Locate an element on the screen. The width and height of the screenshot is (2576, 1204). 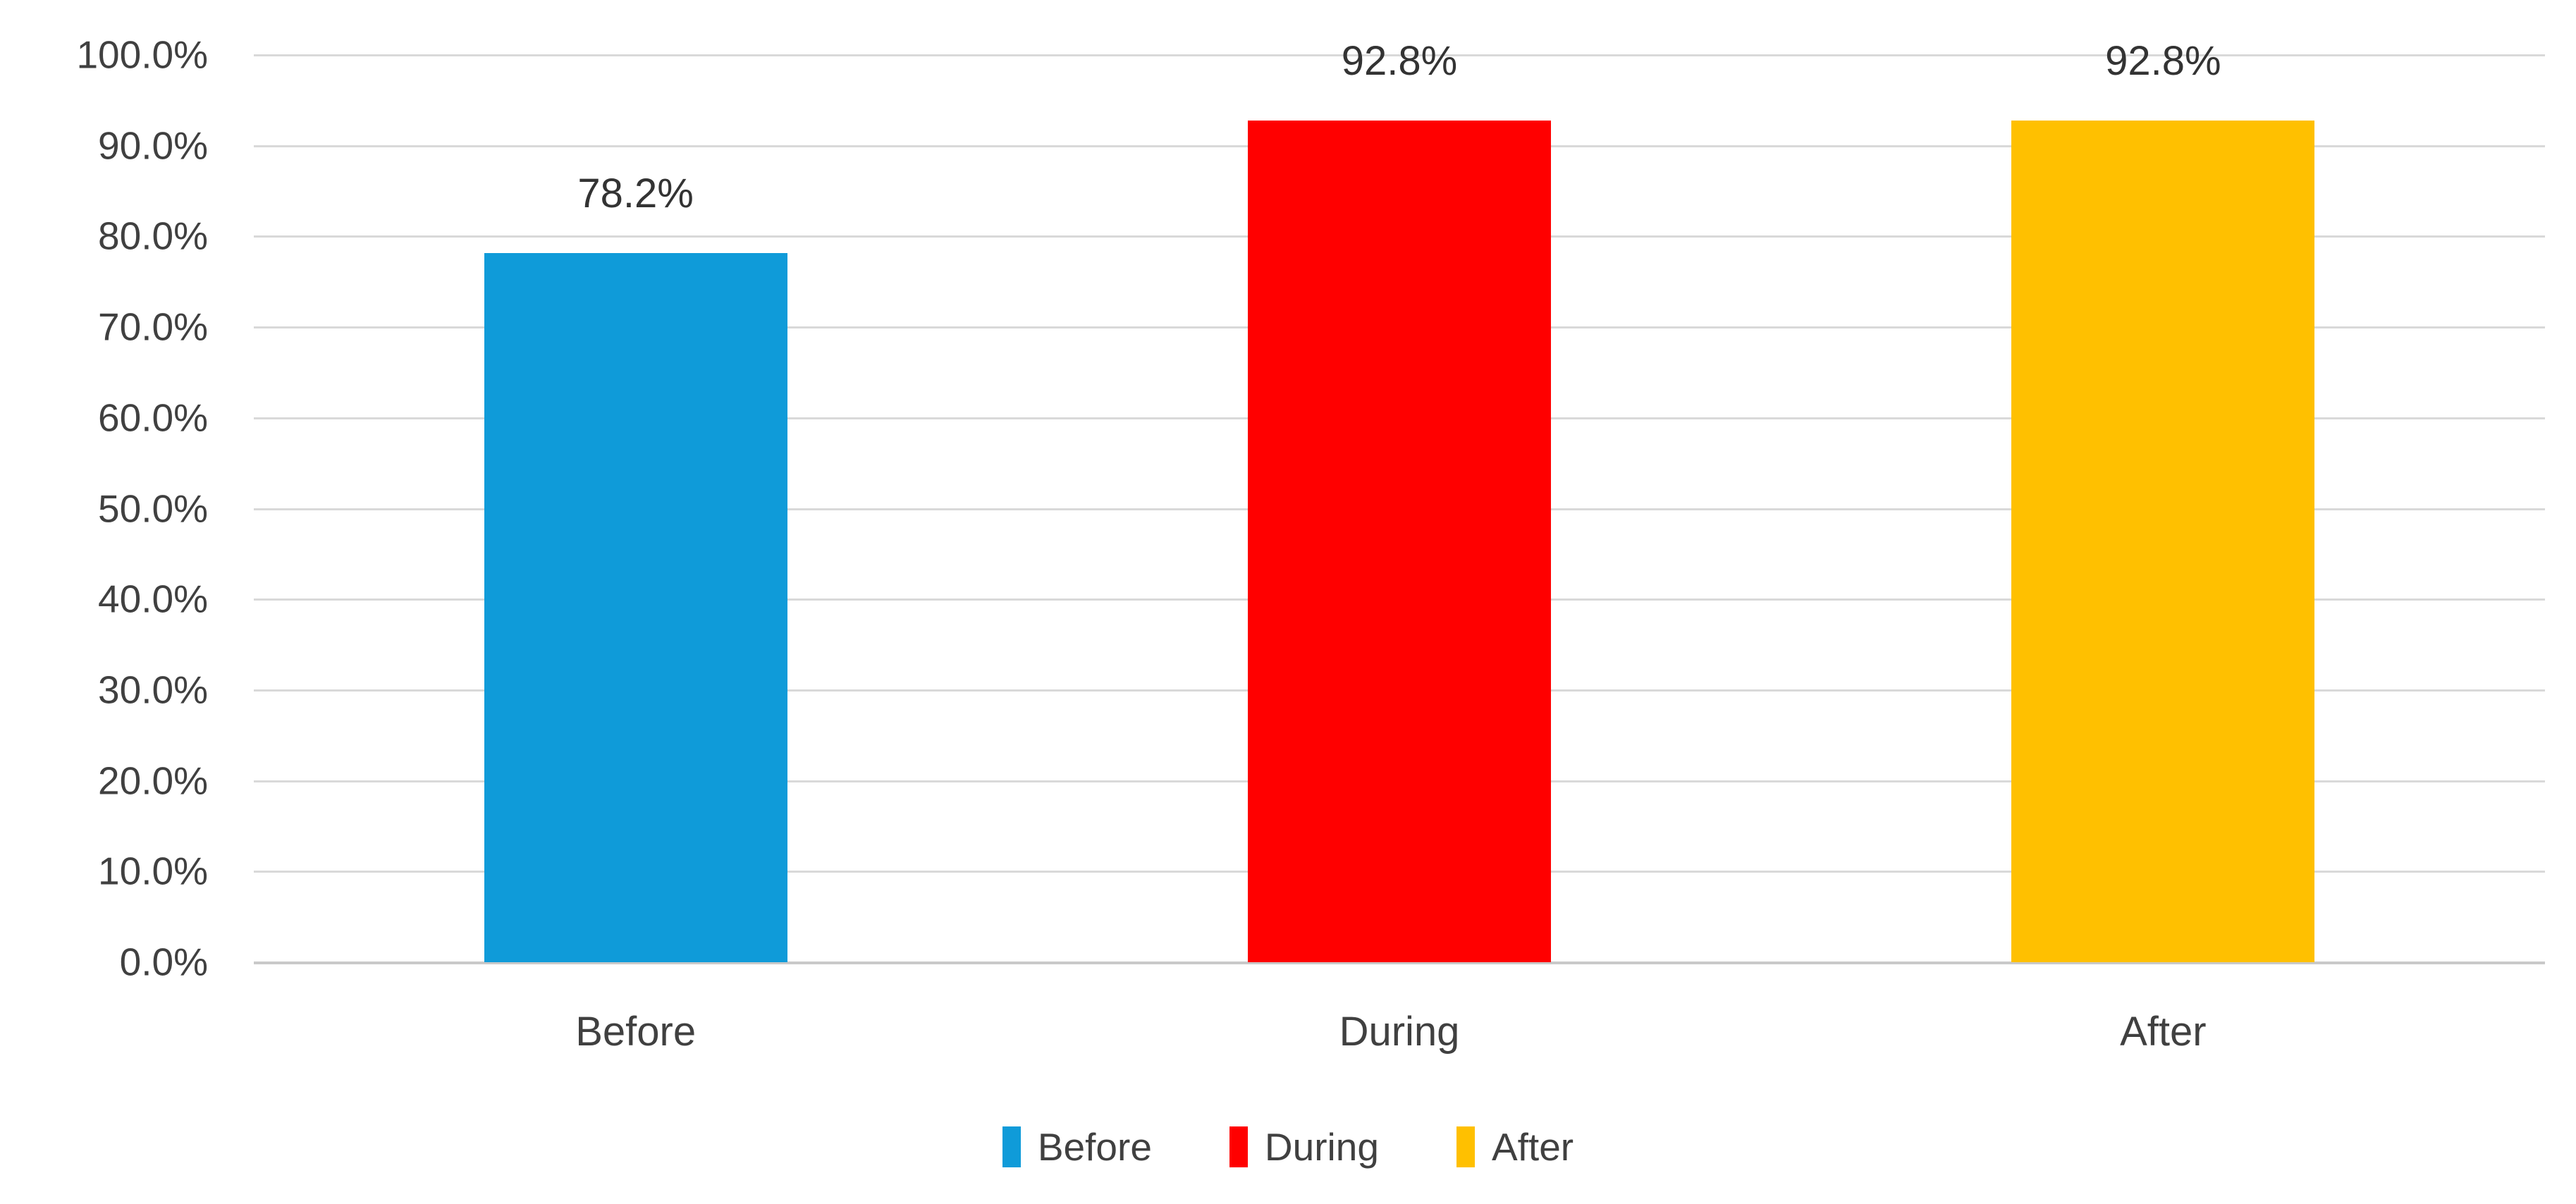
bar-before is located at coordinates (635, 607).